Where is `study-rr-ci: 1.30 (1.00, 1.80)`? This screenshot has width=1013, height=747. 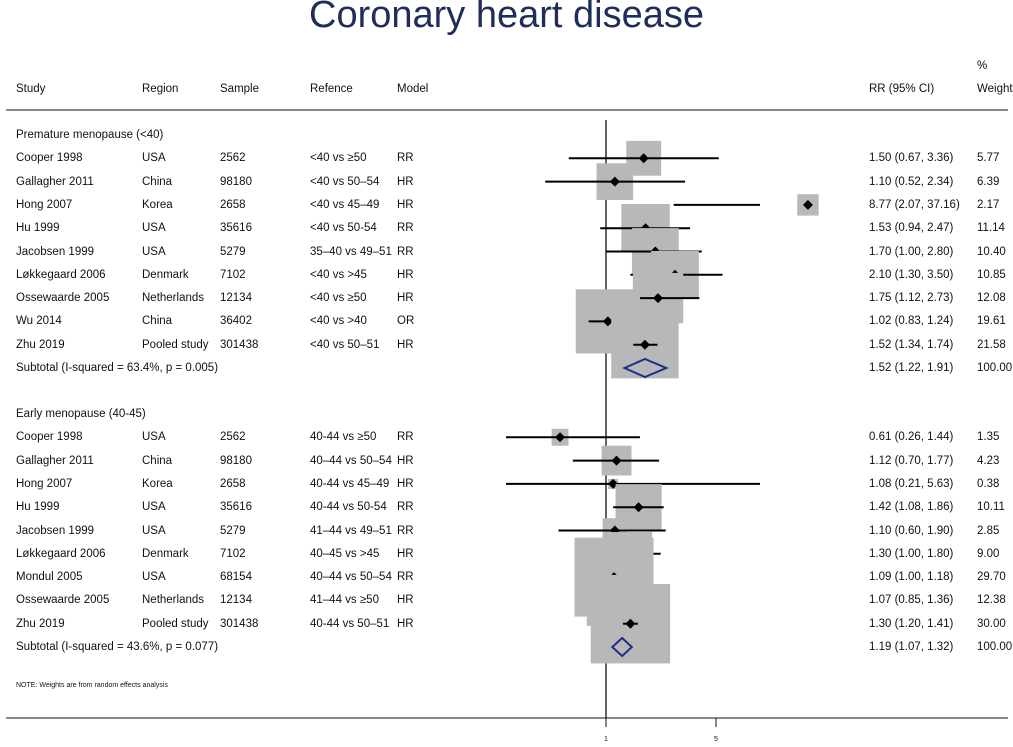
study-rr-ci: 1.30 (1.00, 1.80) is located at coordinates (911, 553).